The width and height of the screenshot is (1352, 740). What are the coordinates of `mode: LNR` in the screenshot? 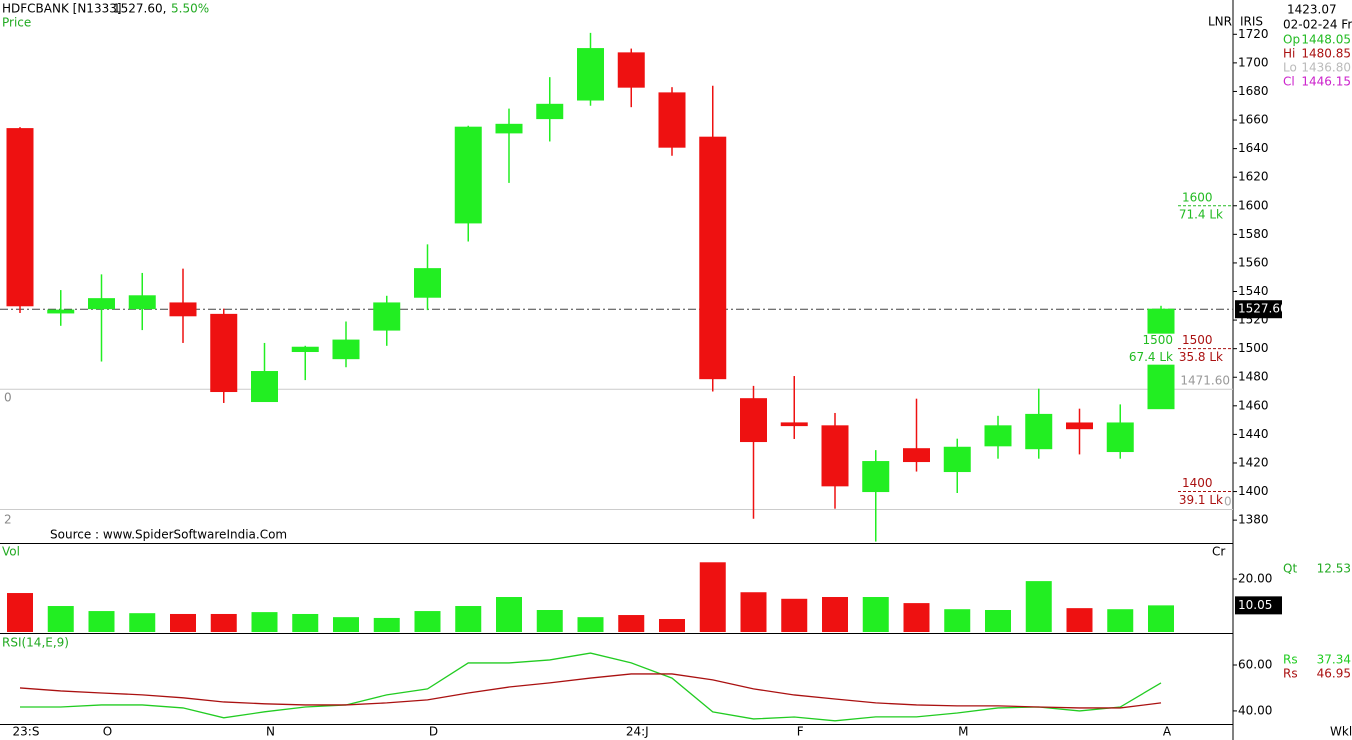 It's located at (1220, 22).